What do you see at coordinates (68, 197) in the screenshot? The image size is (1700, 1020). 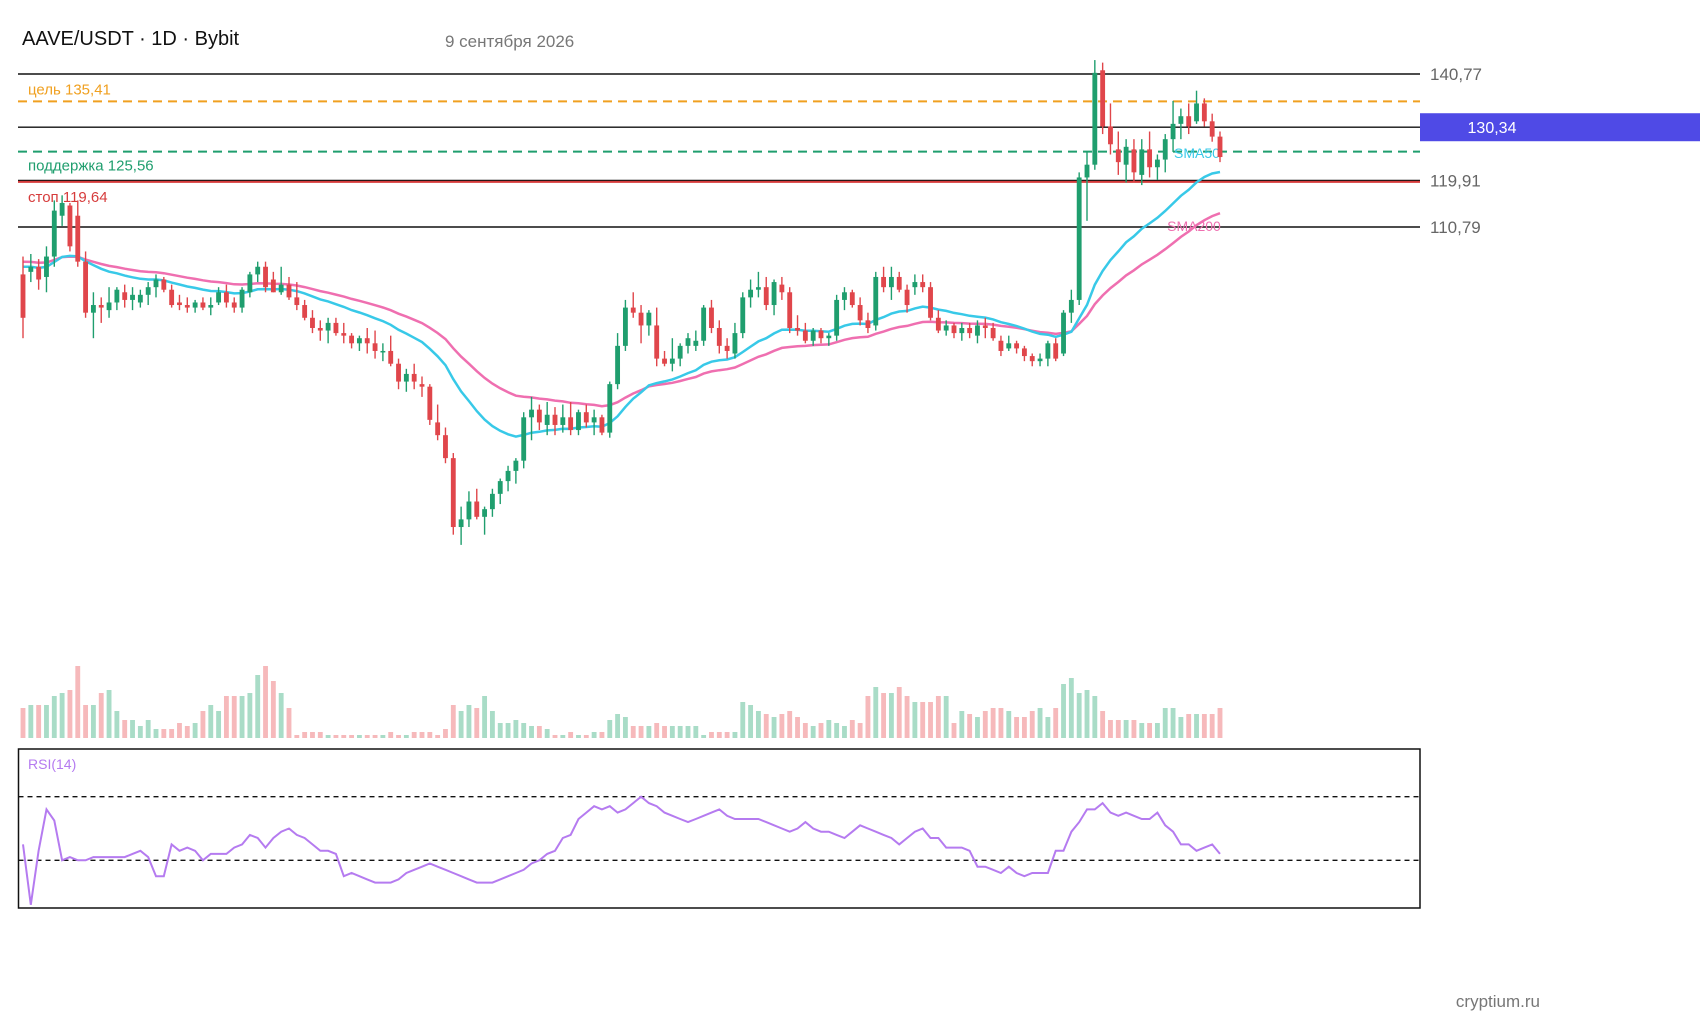 I see `stop-level-label: стоп 119,64` at bounding box center [68, 197].